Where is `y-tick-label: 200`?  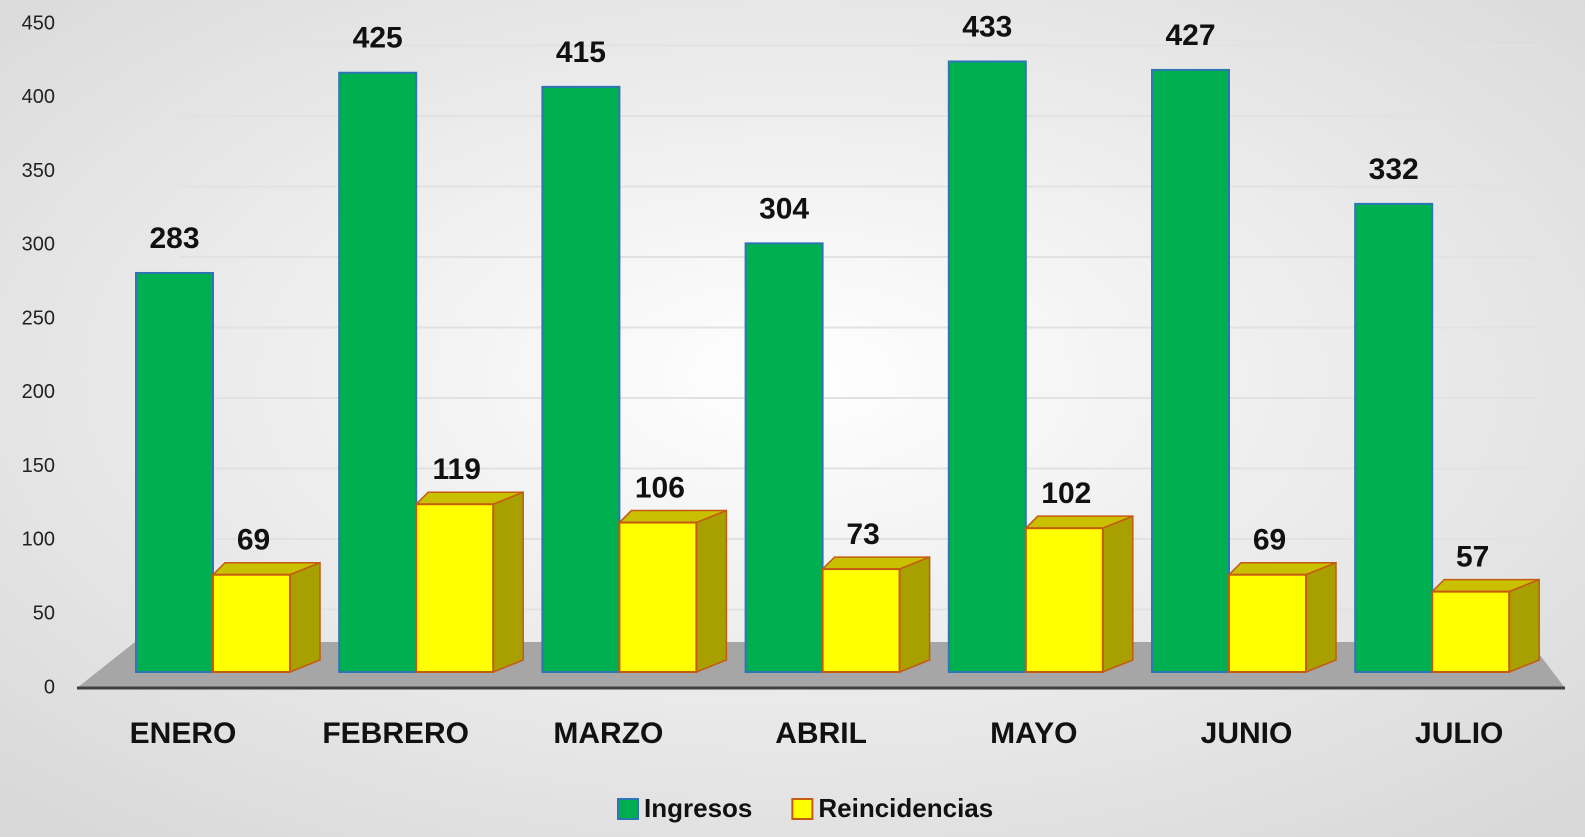 y-tick-label: 200 is located at coordinates (38, 392).